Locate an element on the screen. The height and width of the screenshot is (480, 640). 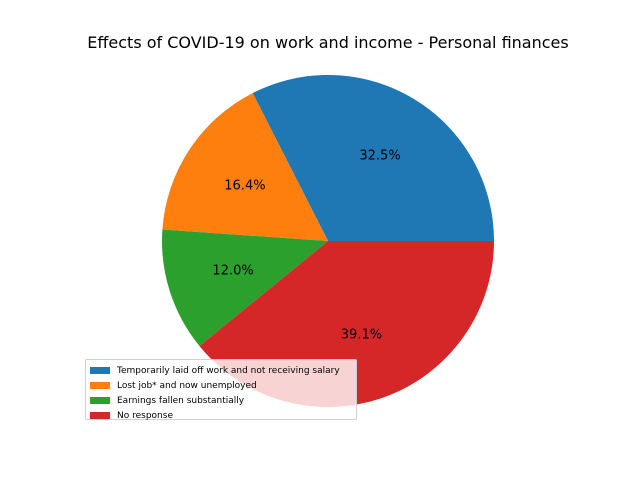
slice-percent-label: 12.0% is located at coordinates (232, 271).